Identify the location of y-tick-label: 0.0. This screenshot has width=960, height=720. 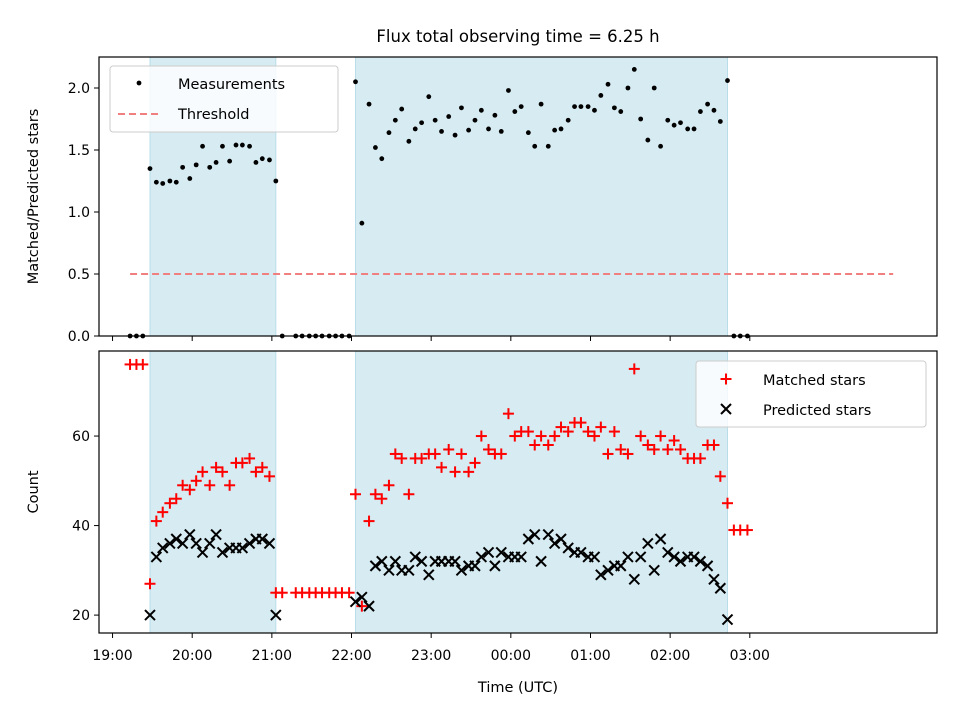
(79, 337).